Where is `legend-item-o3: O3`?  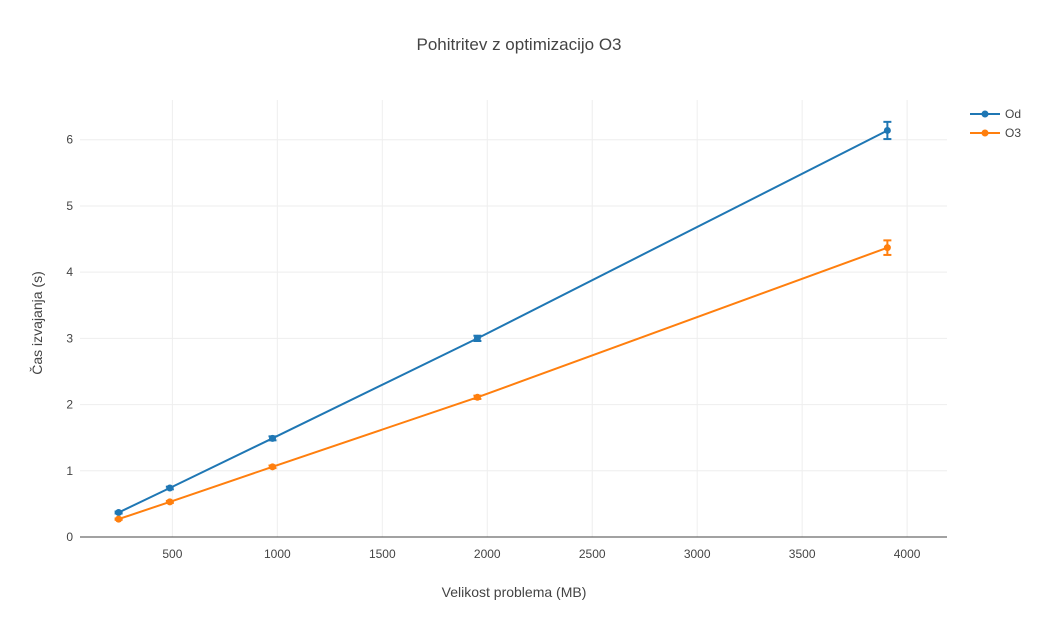 legend-item-o3: O3 is located at coordinates (995, 133).